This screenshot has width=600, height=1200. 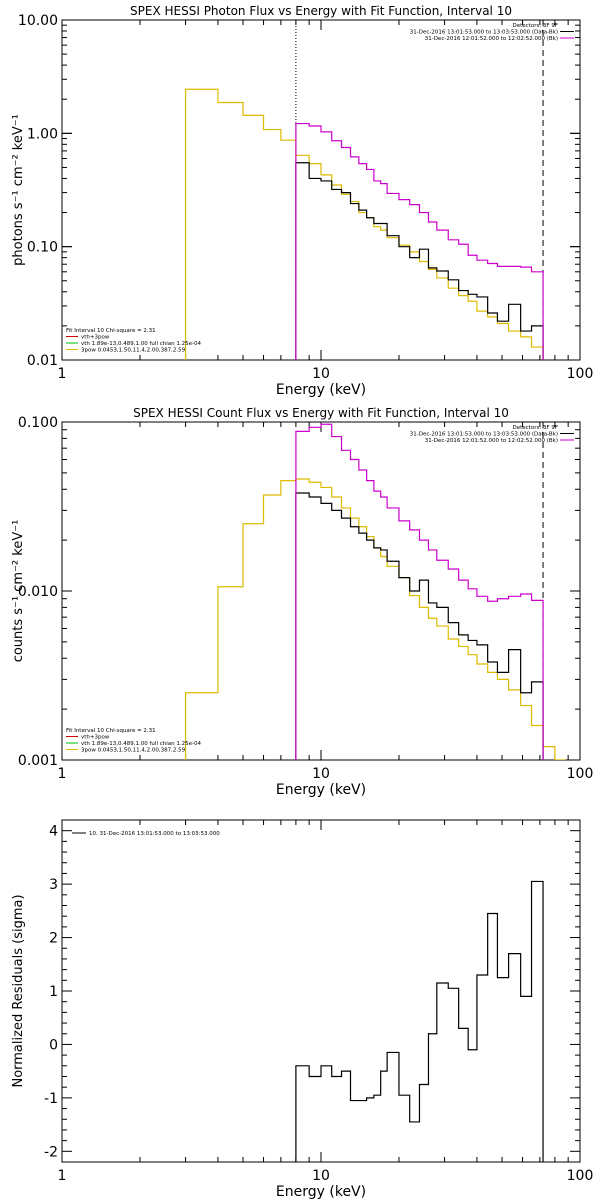 I want to click on y-axis-label: Normalized Residuals (sigma), so click(x=18, y=990).